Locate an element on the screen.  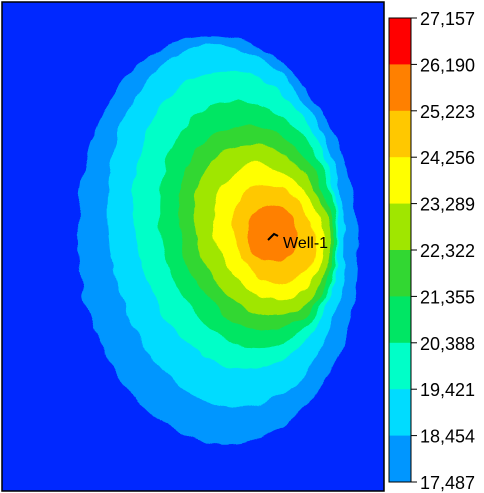
colorbar-tick-label: 19,421 is located at coordinates (447, 390).